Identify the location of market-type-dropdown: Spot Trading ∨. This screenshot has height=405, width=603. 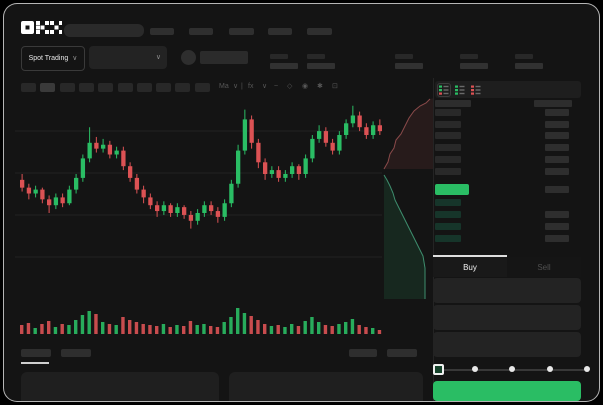
(53, 58).